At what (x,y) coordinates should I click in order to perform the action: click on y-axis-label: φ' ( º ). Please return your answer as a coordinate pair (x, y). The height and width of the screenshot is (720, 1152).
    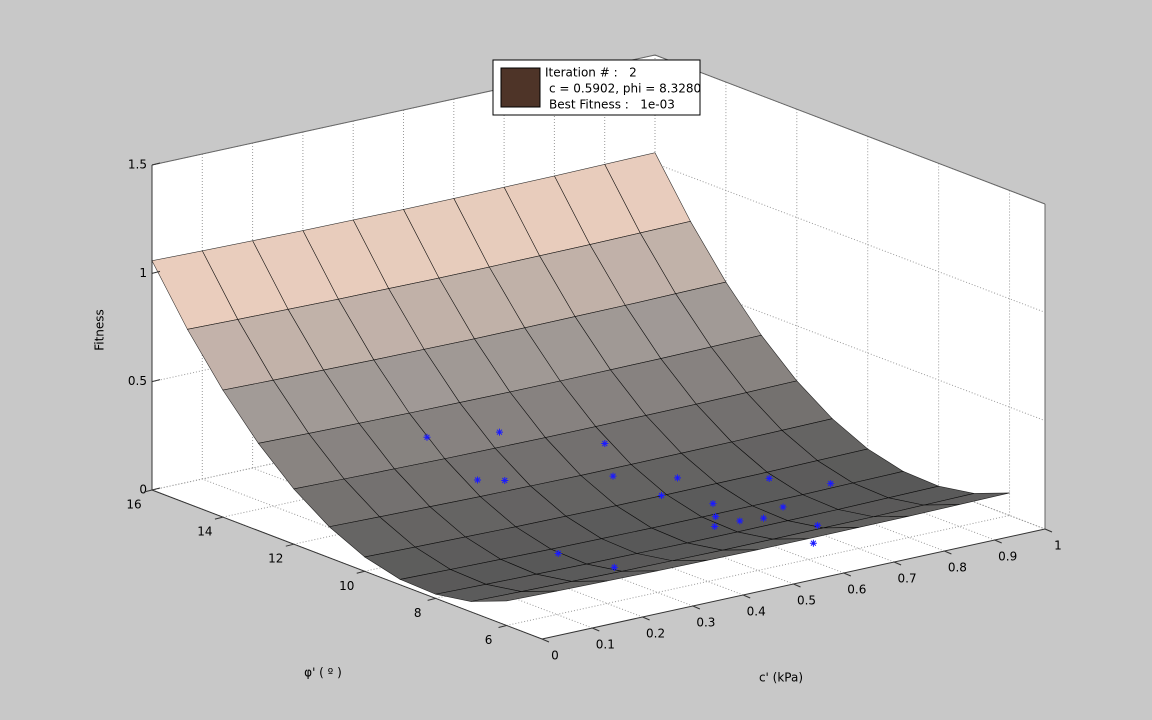
    Looking at the image, I should click on (323, 673).